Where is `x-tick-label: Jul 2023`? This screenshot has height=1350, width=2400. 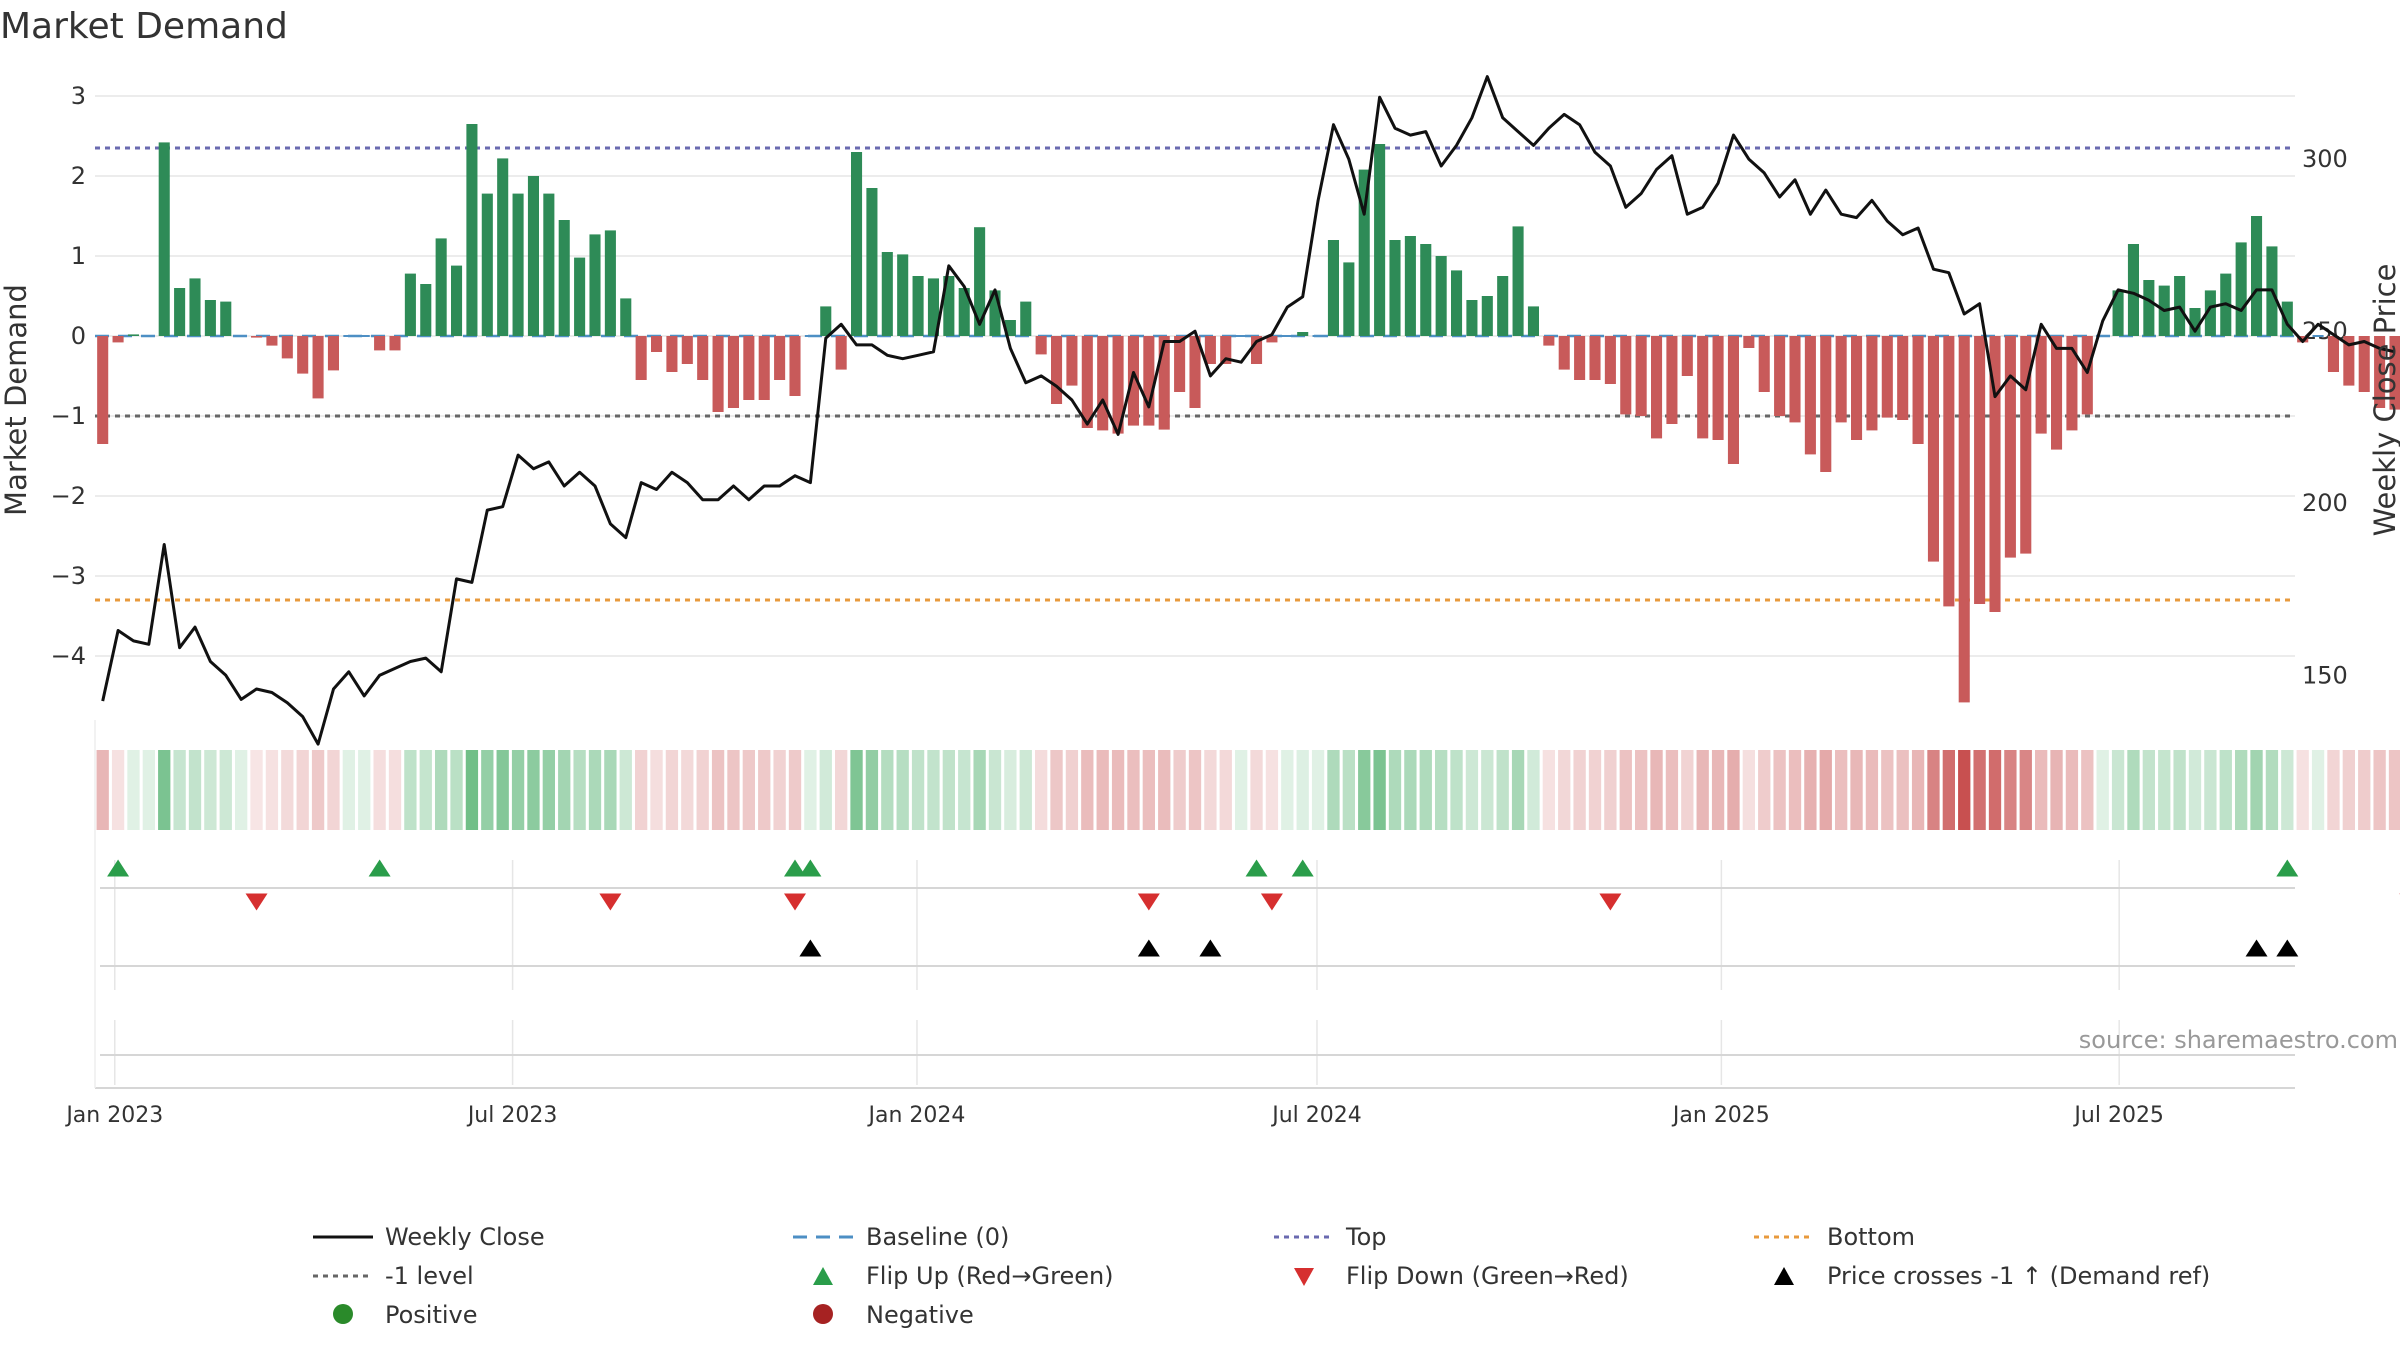 x-tick-label: Jul 2023 is located at coordinates (512, 1115).